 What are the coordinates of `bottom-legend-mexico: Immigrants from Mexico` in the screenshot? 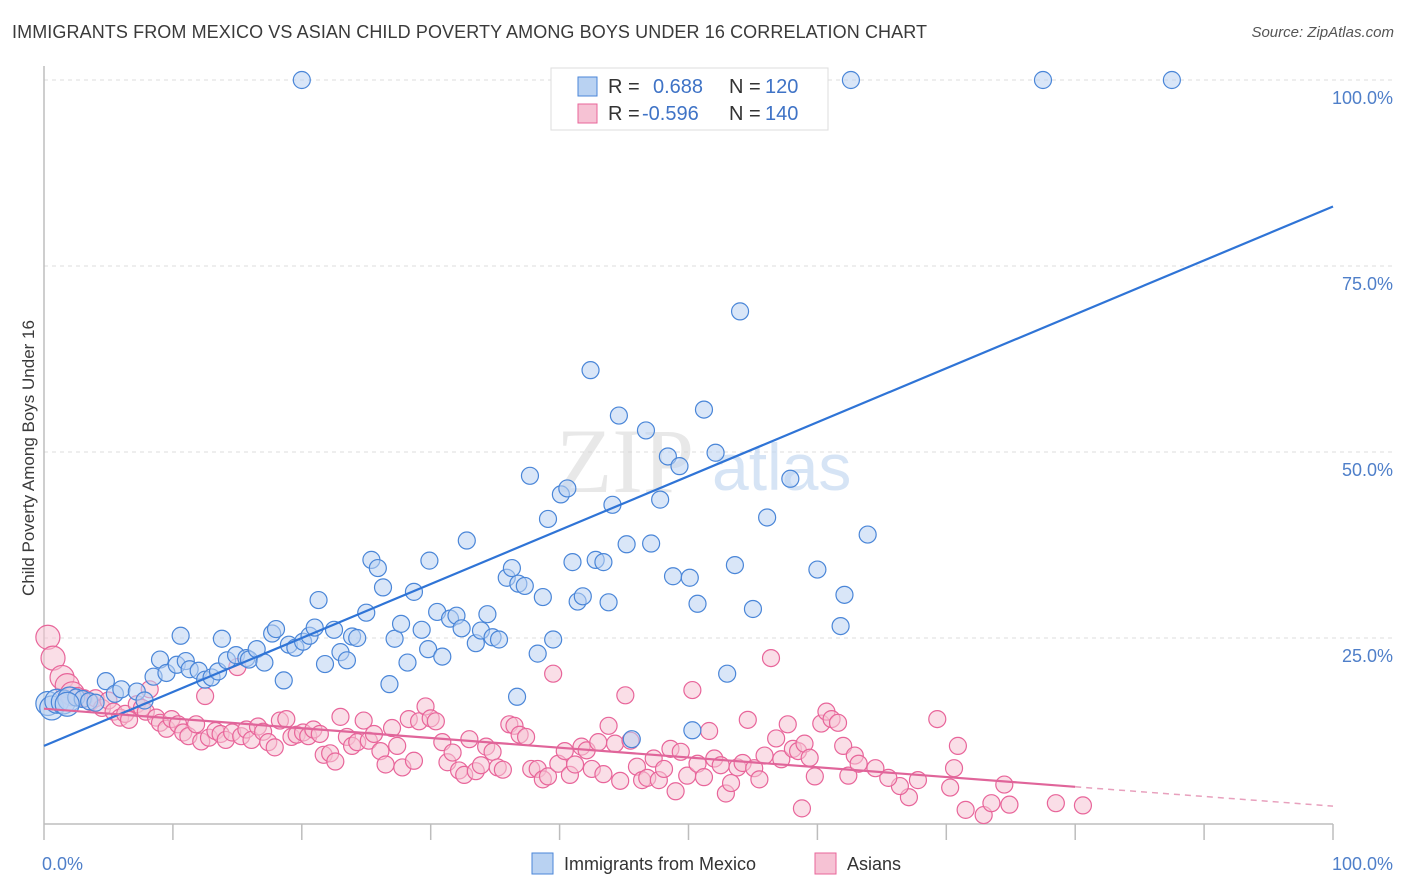 It's located at (660, 864).